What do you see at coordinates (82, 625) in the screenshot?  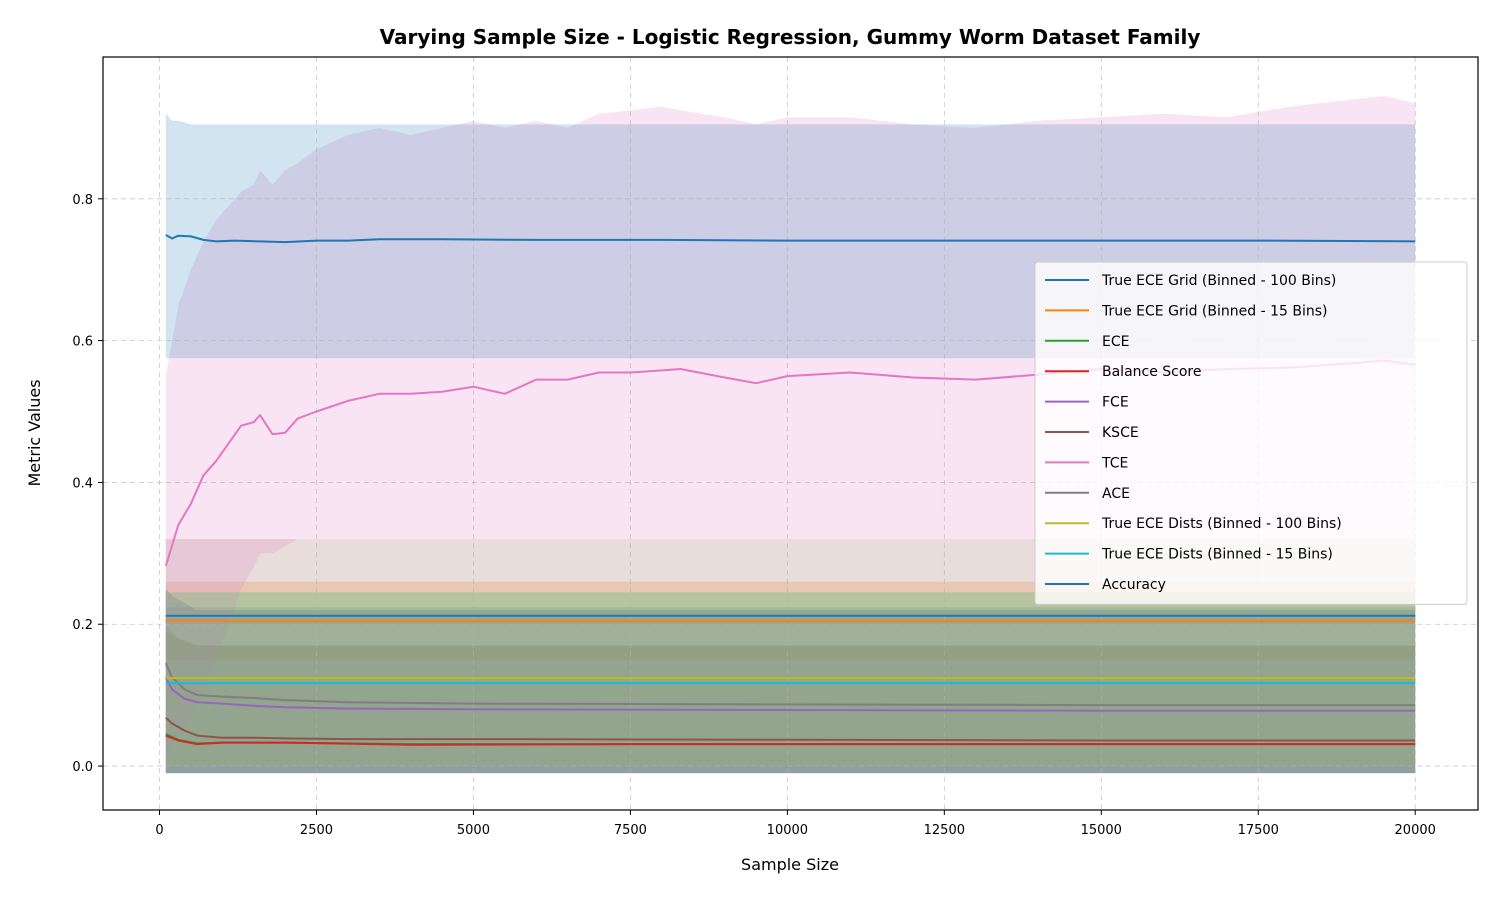 I see `y-tick-label-2: 0.2` at bounding box center [82, 625].